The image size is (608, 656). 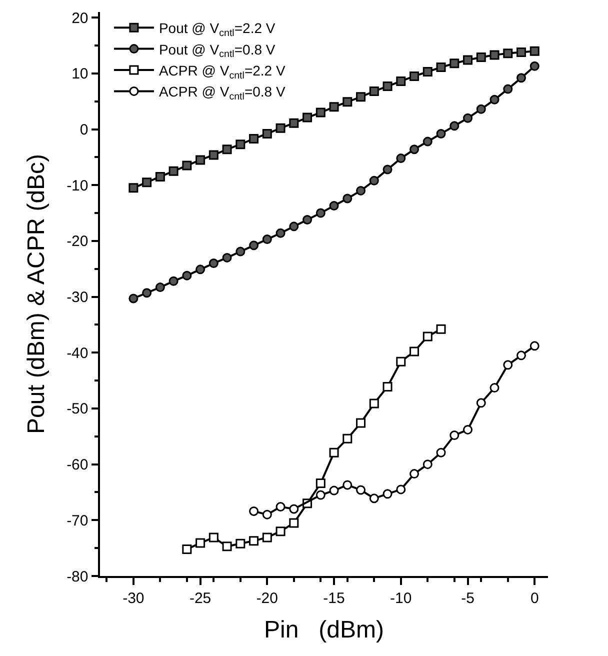 I want to click on x-tick-label: -5, so click(x=467, y=598).